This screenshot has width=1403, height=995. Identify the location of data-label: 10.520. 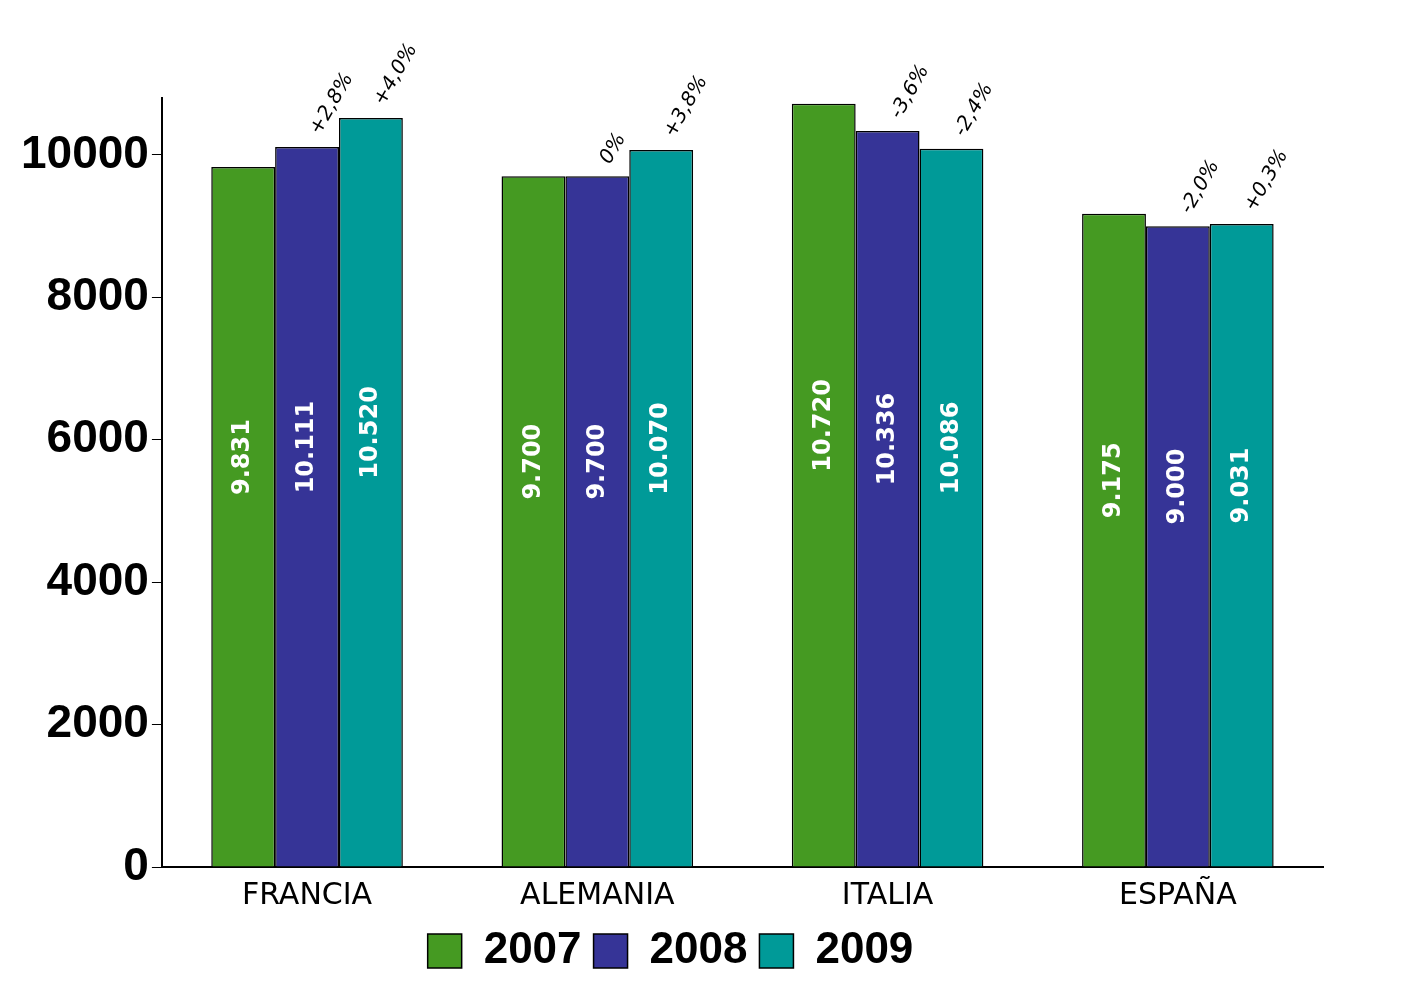
(369, 432).